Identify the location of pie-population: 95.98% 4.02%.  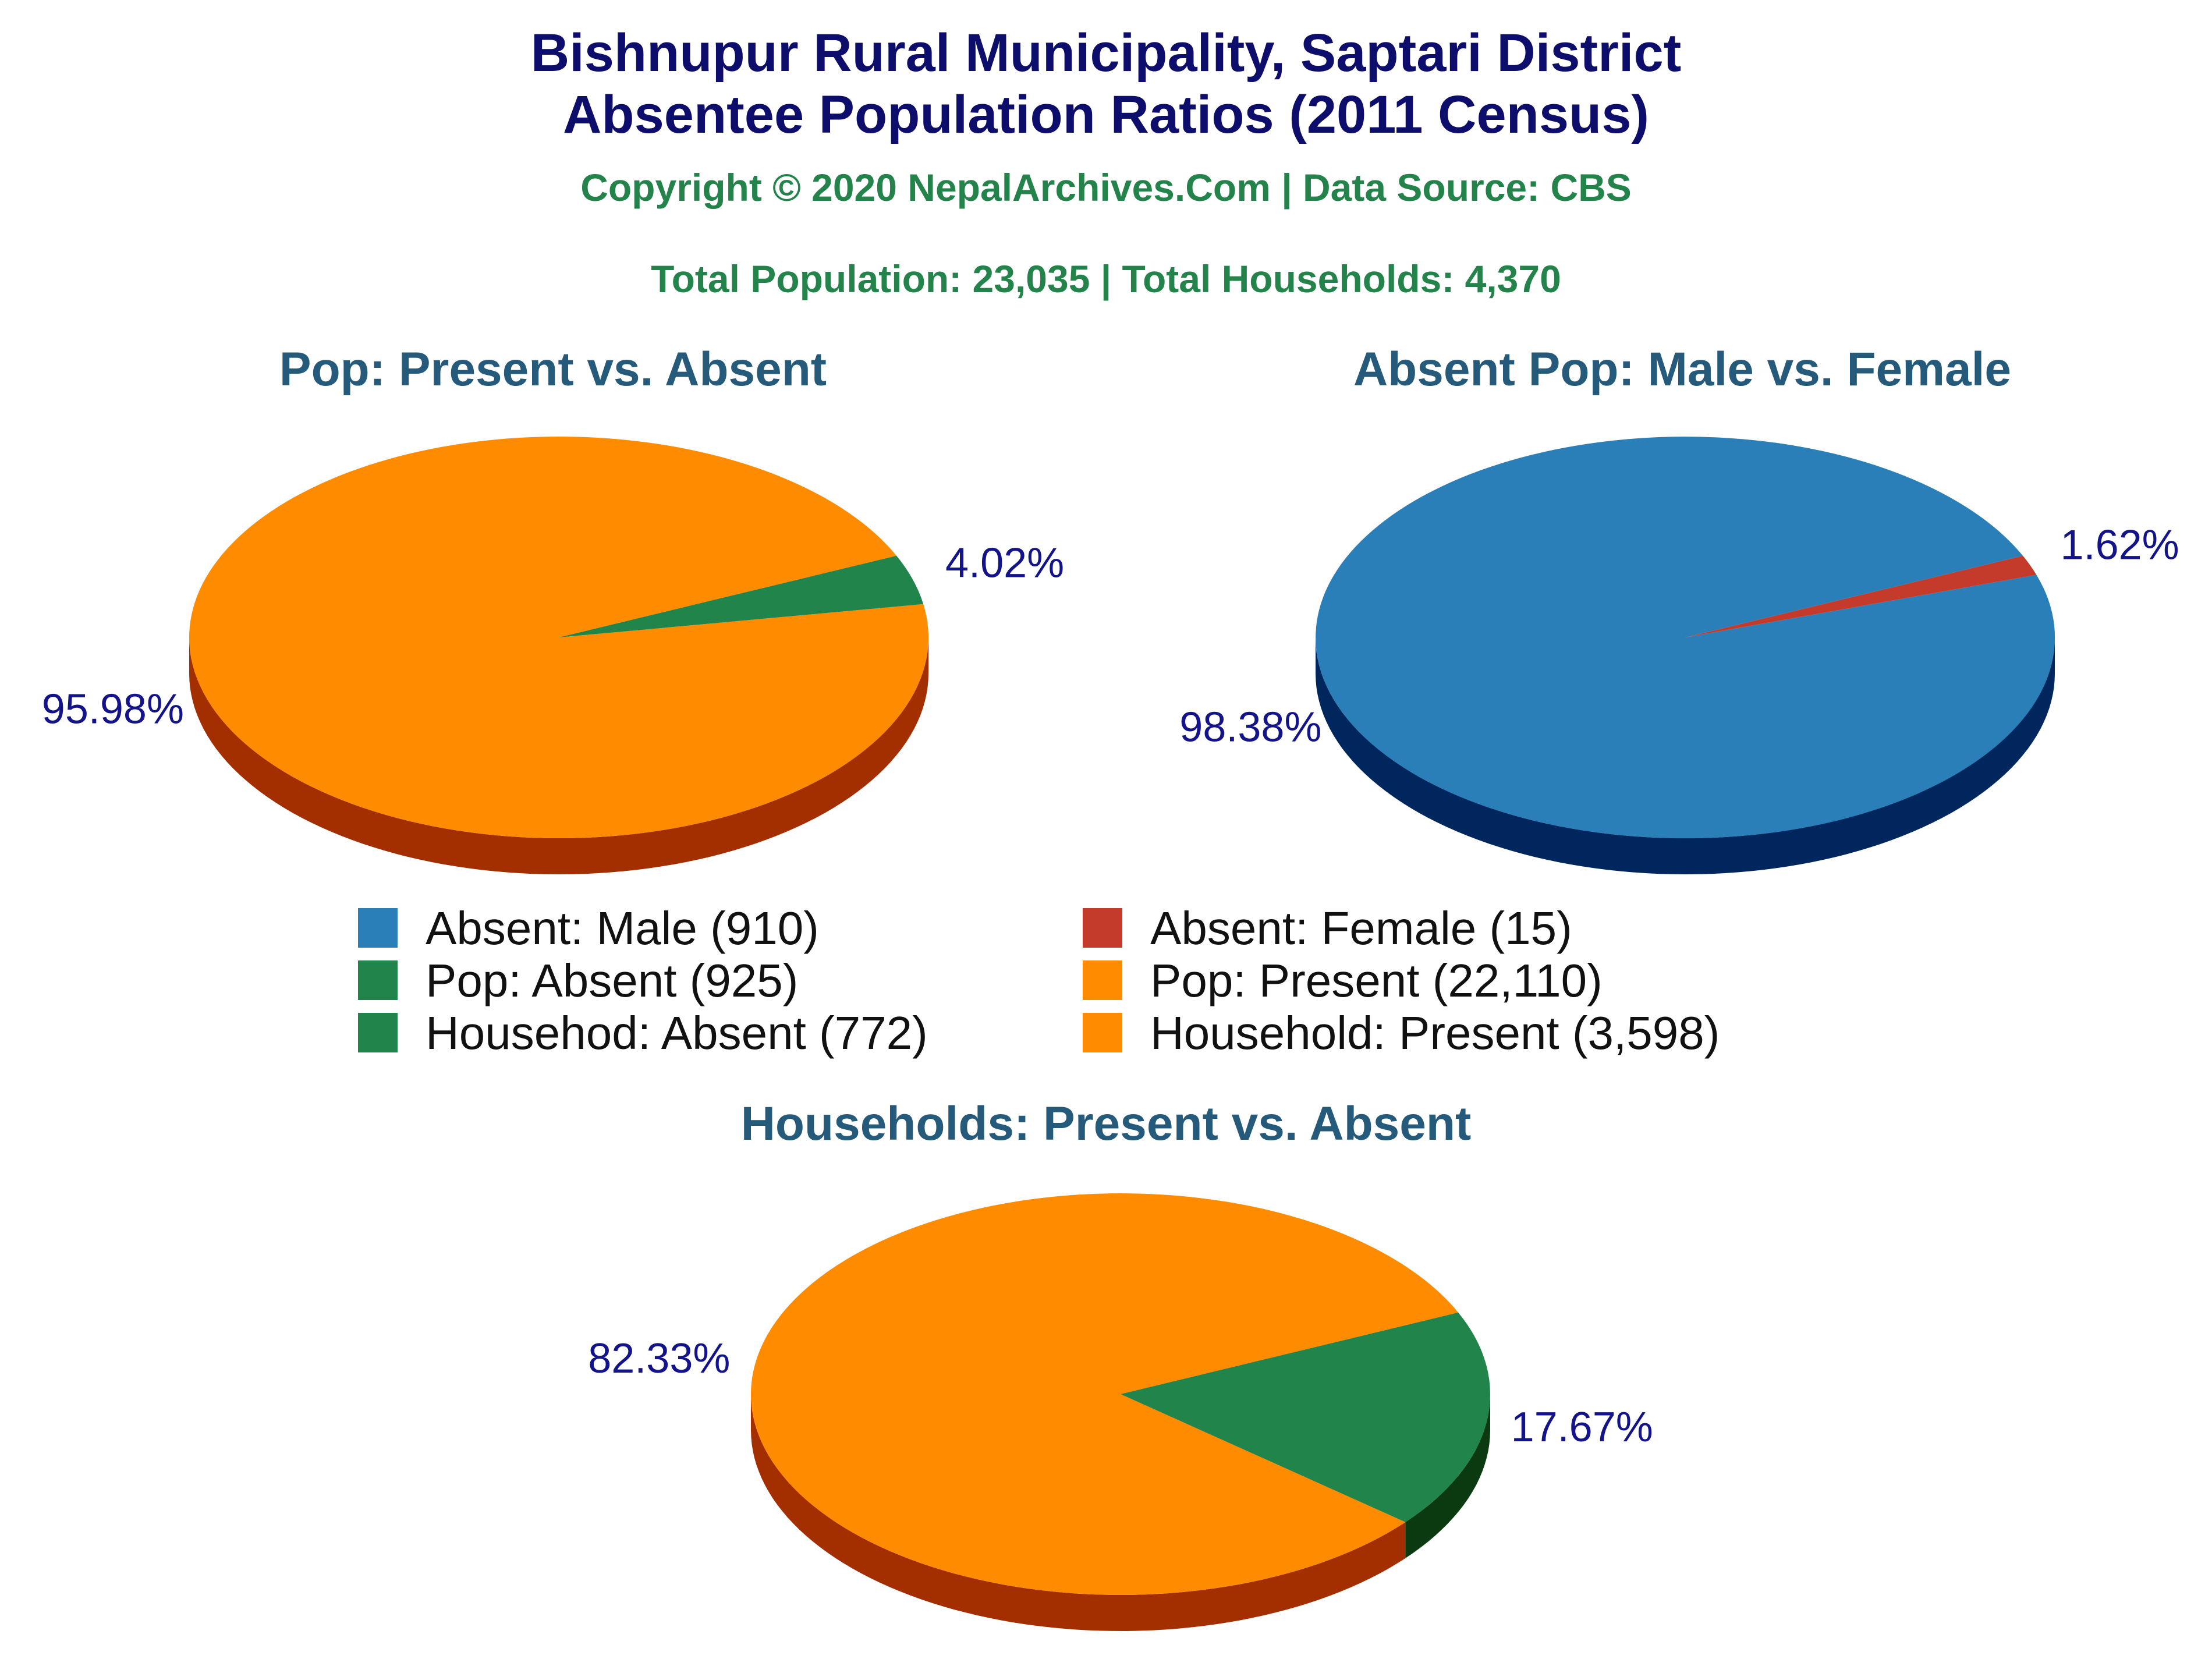
(553, 656).